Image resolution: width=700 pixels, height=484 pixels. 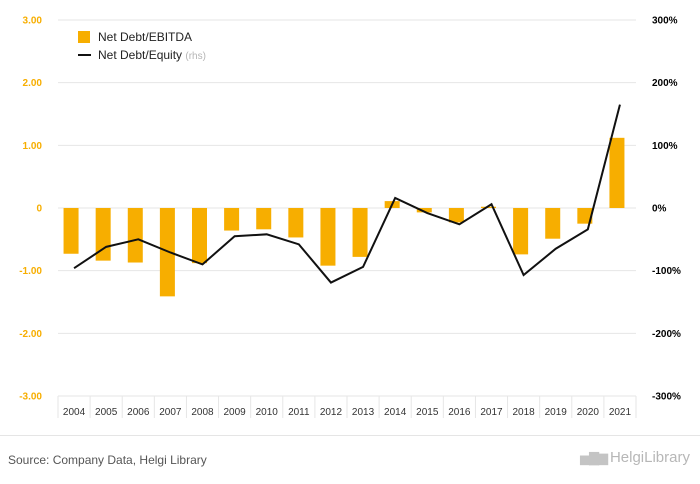 I want to click on x-axis-tick-label: 2008, so click(x=202, y=412).